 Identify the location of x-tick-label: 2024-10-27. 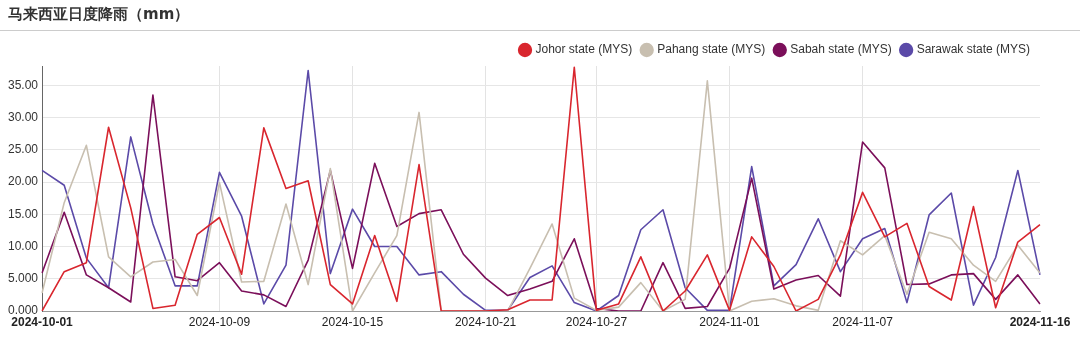
(596, 321).